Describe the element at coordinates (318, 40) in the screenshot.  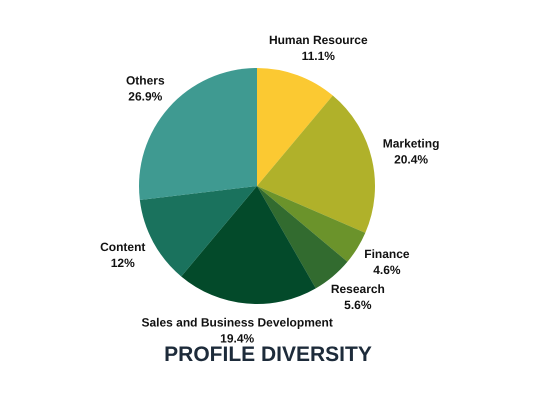
I see `slice-label: Human Resource` at that location.